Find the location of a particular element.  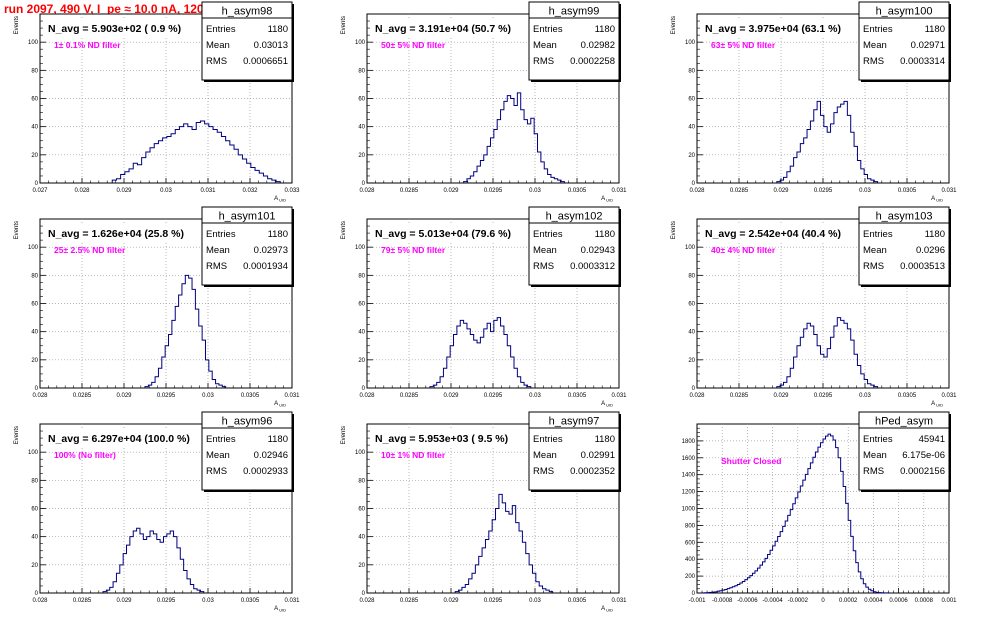

x-tick-label: -0.0004 is located at coordinates (772, 601).